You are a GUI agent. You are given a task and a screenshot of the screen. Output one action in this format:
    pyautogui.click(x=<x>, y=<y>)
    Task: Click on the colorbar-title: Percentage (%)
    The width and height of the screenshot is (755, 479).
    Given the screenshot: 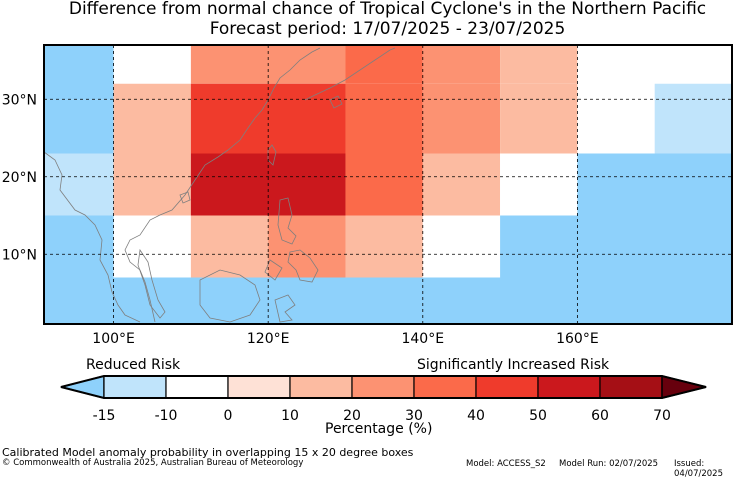 What is the action you would take?
    pyautogui.click(x=379, y=429)
    